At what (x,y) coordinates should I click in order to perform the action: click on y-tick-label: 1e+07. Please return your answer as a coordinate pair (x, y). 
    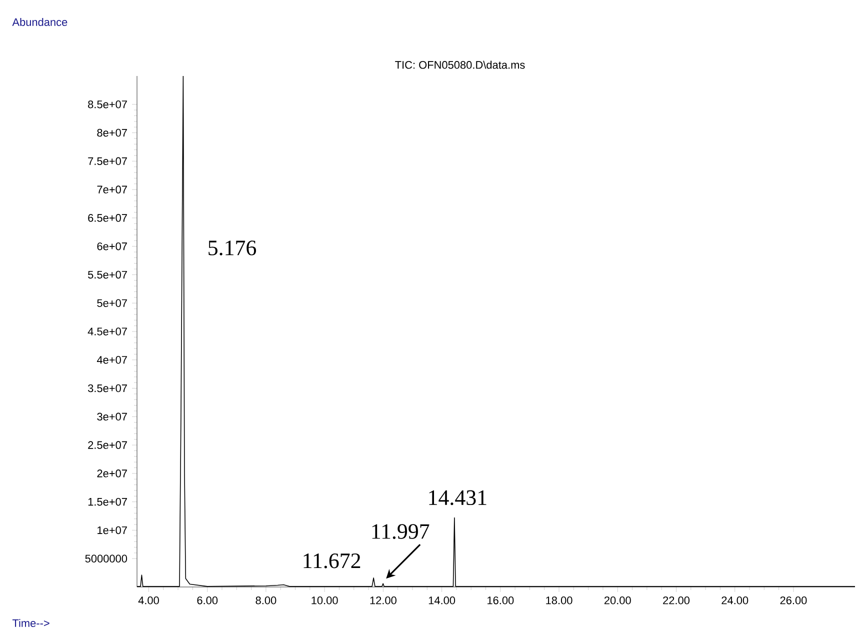
    Looking at the image, I should click on (112, 530).